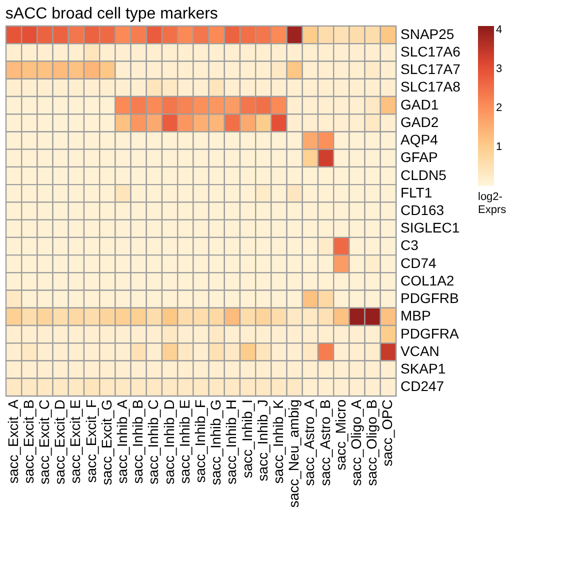 This screenshot has width=576, height=575. What do you see at coordinates (231, 442) in the screenshot?
I see `x-tick-label: sacc_Inhib_H` at bounding box center [231, 442].